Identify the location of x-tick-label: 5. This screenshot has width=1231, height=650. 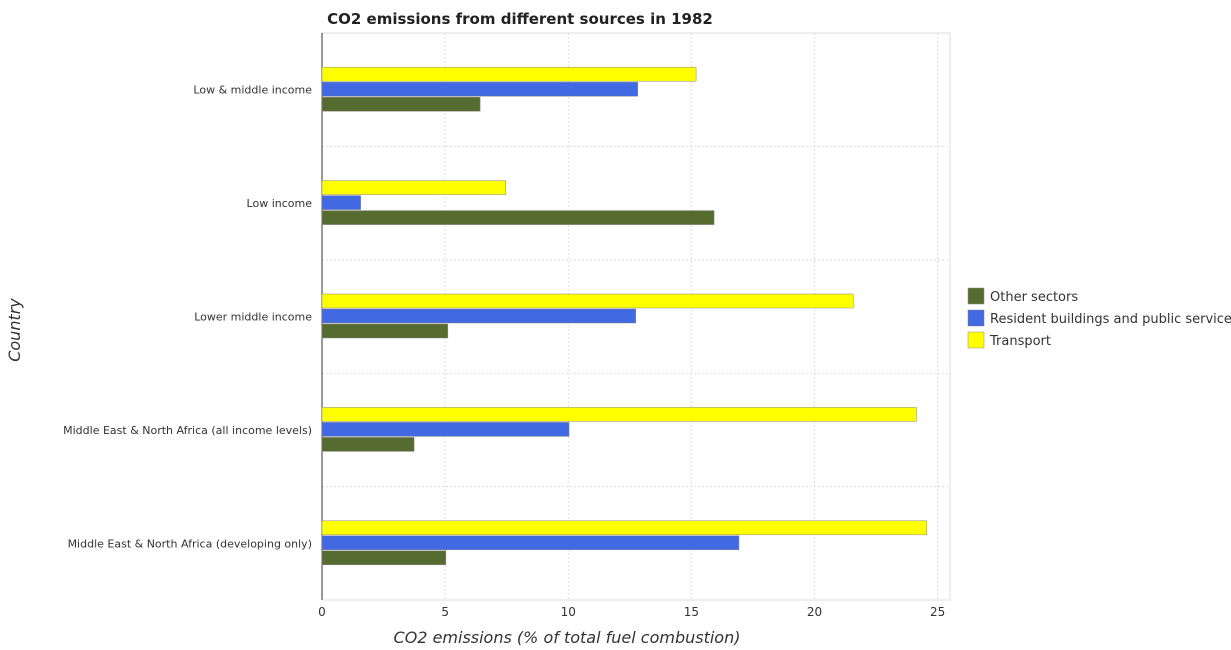
(445, 612).